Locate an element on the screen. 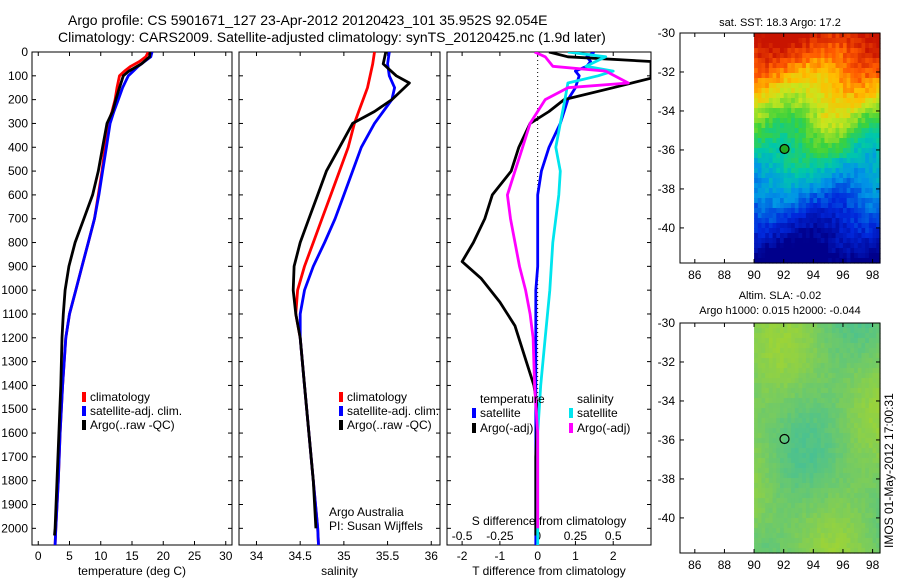 The image size is (900, 580). x-tick-label: 92 is located at coordinates (784, 565).